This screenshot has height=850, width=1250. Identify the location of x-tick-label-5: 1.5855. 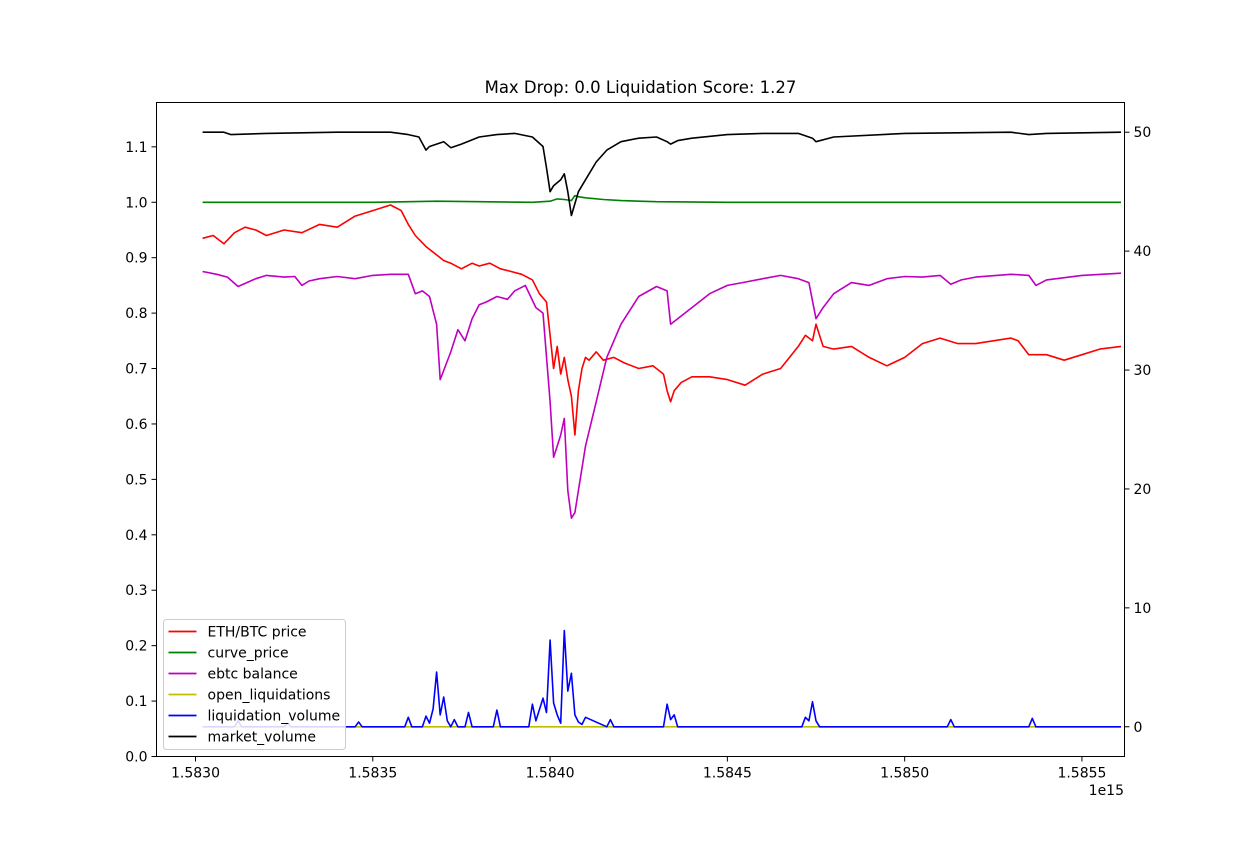
(1081, 774).